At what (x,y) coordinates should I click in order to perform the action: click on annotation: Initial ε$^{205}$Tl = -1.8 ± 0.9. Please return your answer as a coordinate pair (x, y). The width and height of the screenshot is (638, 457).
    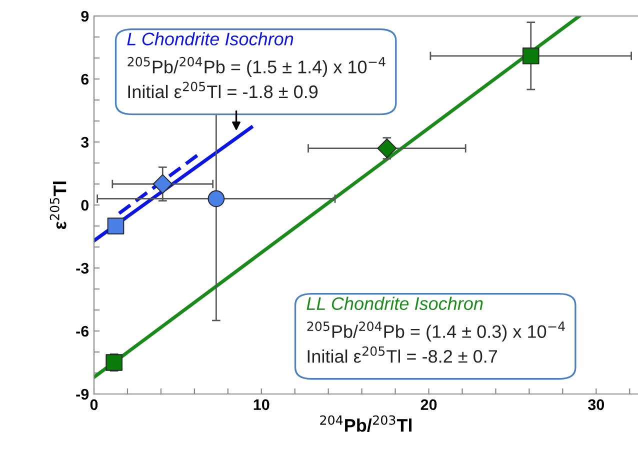
    Looking at the image, I should click on (223, 90).